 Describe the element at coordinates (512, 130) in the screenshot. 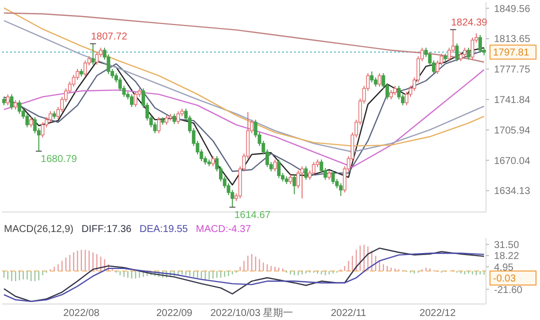

I see `y-tick-label: 1705.94` at that location.